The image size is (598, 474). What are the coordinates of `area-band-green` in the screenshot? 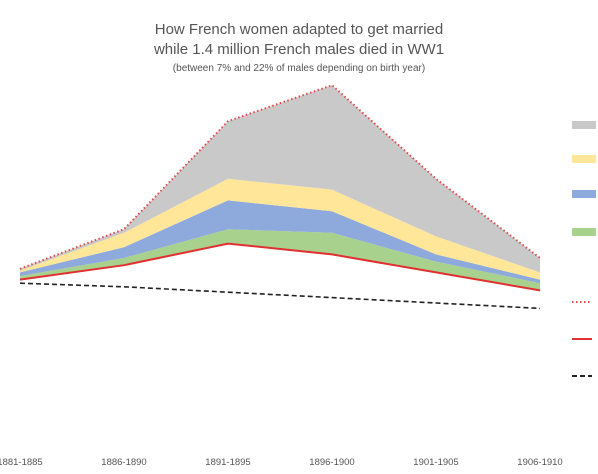 It's located at (280, 260).